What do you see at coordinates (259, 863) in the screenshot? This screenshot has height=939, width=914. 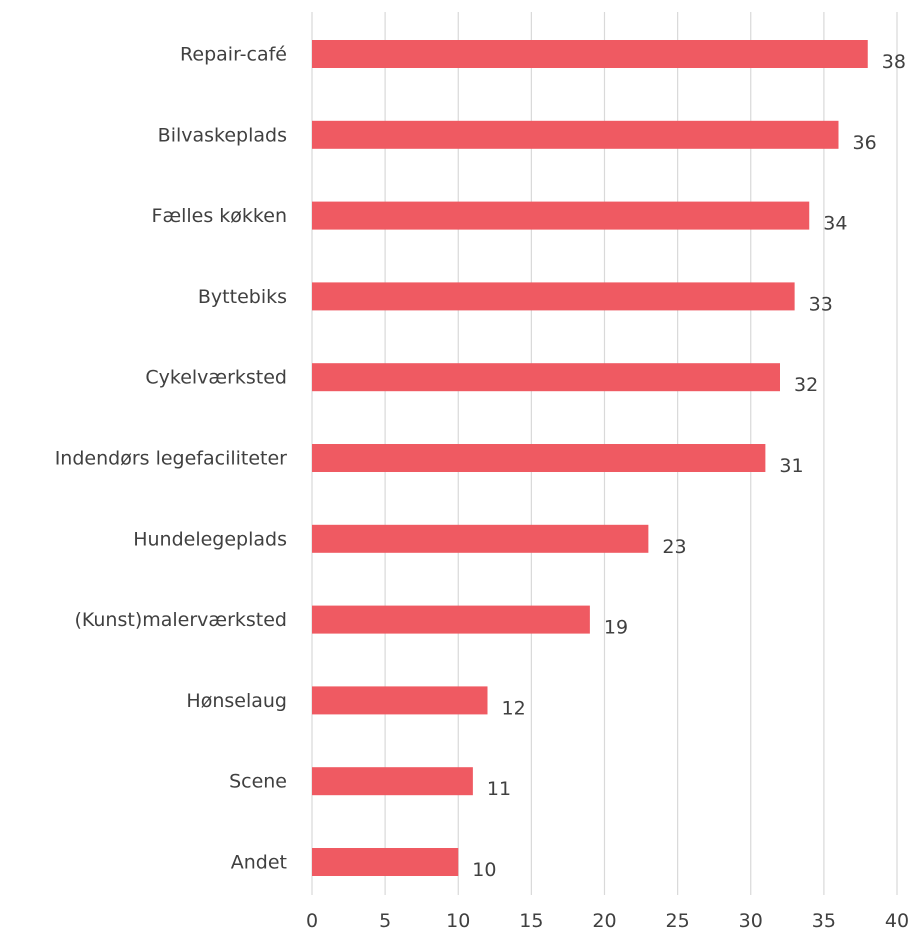 I see `category-label: Andet` at bounding box center [259, 863].